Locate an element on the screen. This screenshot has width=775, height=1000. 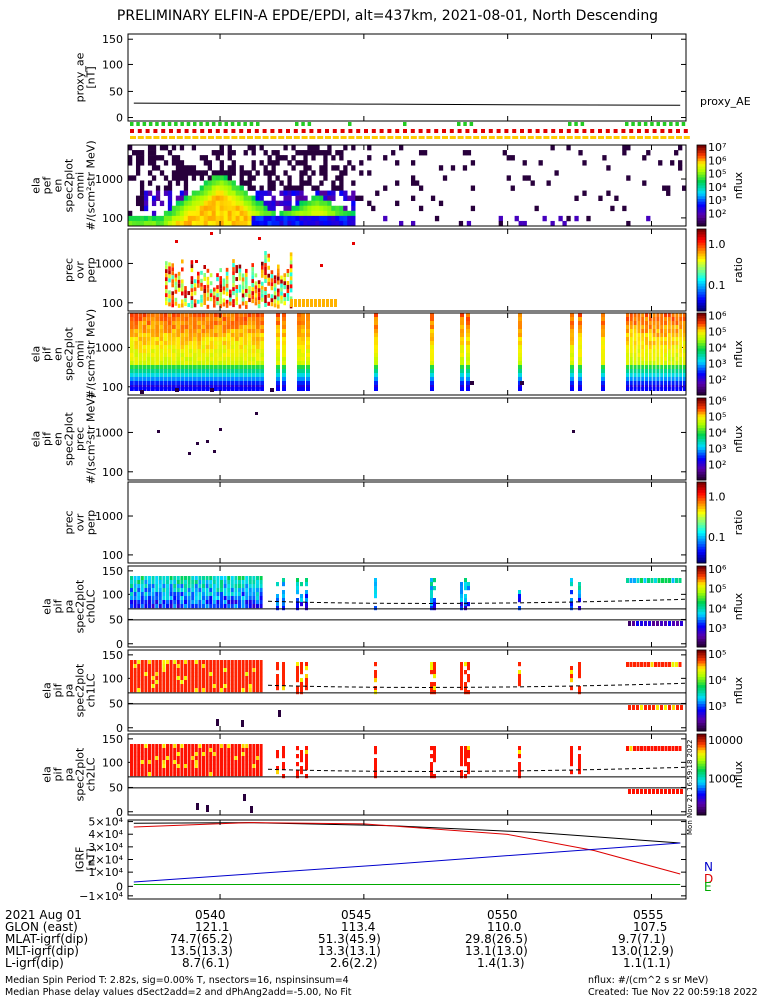
colorbar-tick: 10⁵ is located at coordinates (717, 416).